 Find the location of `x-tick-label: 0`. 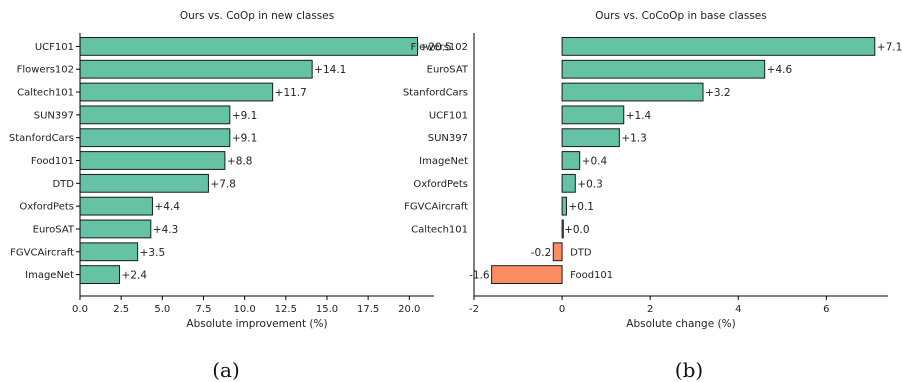

x-tick-label: 0 is located at coordinates (562, 309).